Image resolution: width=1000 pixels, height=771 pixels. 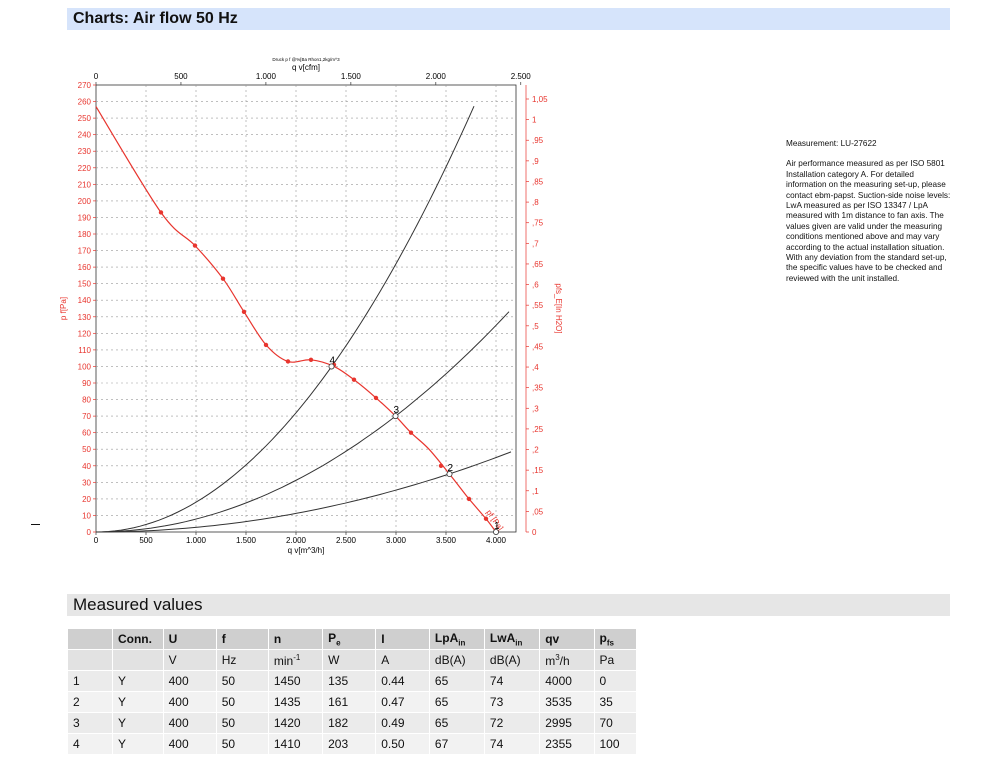 I want to click on column-header: I, so click(x=402, y=639).